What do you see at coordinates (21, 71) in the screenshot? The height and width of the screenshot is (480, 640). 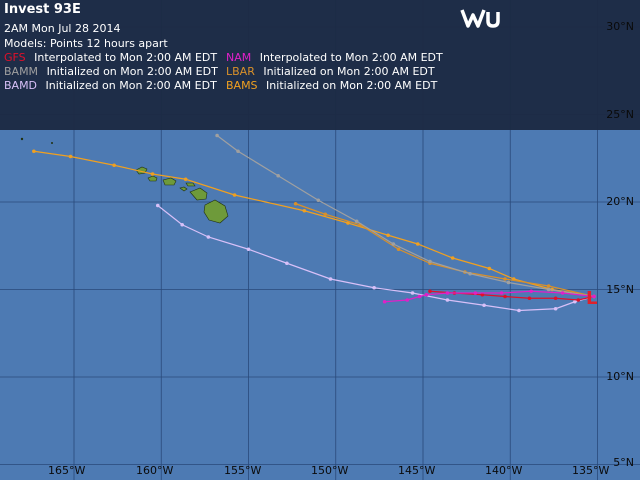 I see `legend-bamm-model: BAMM` at bounding box center [21, 71].